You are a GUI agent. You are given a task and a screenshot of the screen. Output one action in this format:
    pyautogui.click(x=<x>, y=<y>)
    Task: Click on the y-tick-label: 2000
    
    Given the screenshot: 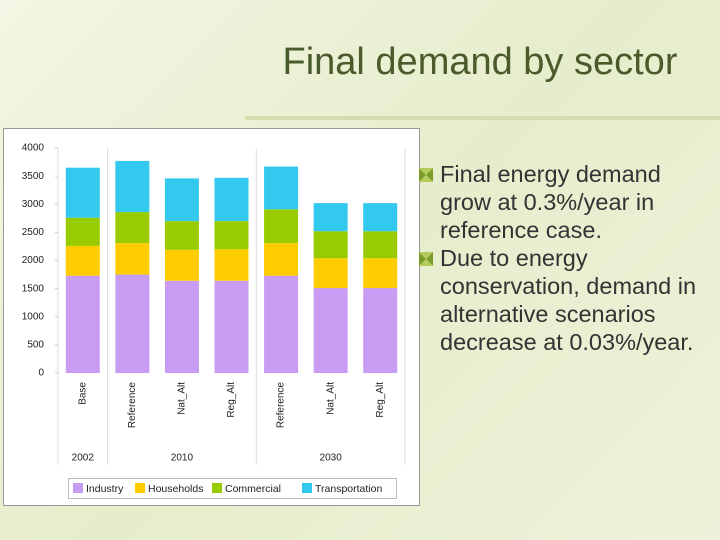 What is the action you would take?
    pyautogui.click(x=33, y=260)
    